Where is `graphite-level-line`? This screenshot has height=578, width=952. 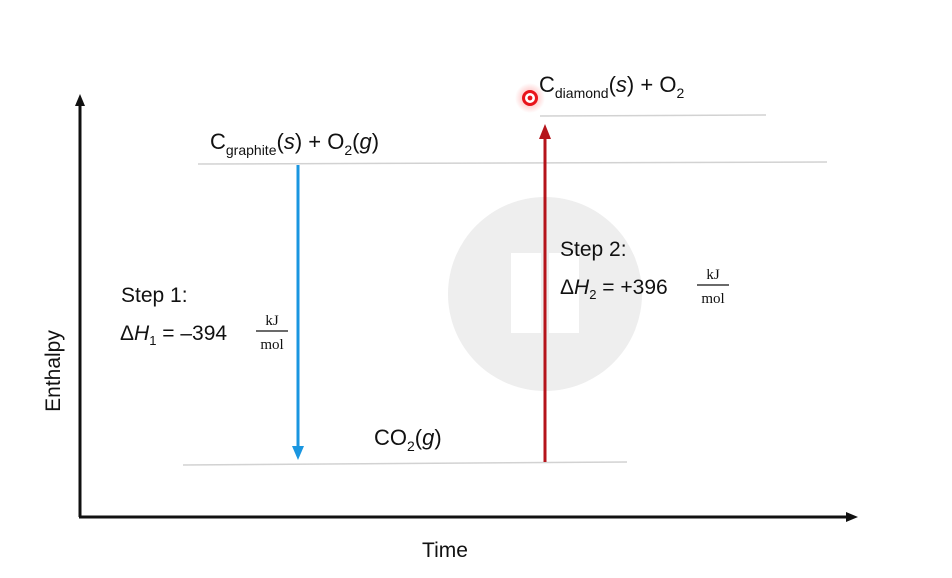 graphite-level-line is located at coordinates (512, 163).